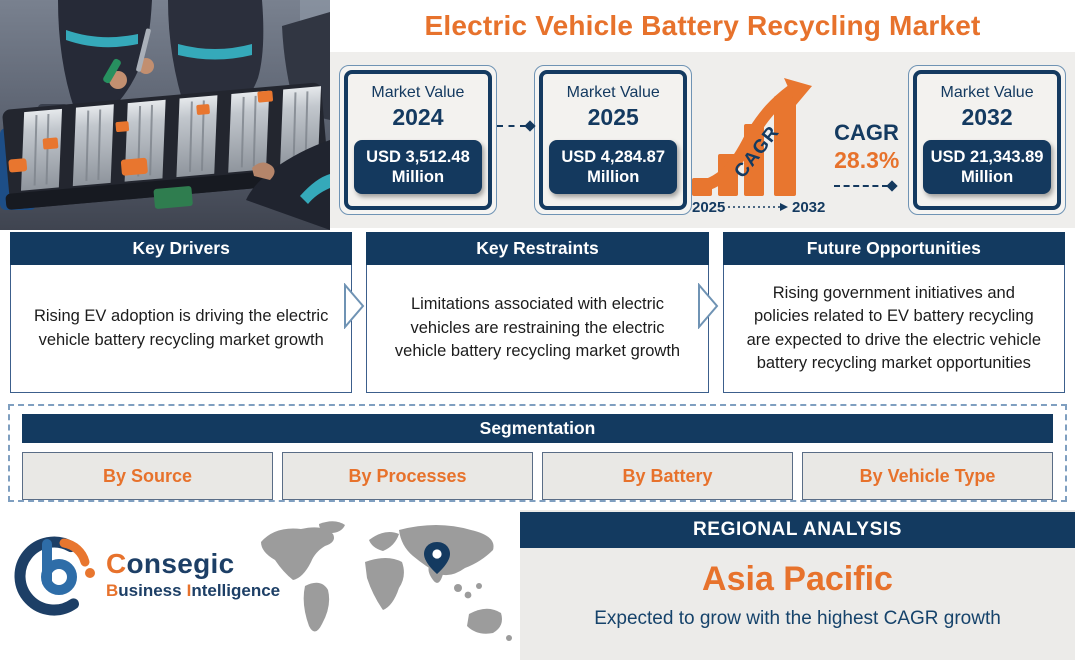  I want to click on segment-by-source: By Source, so click(147, 476).